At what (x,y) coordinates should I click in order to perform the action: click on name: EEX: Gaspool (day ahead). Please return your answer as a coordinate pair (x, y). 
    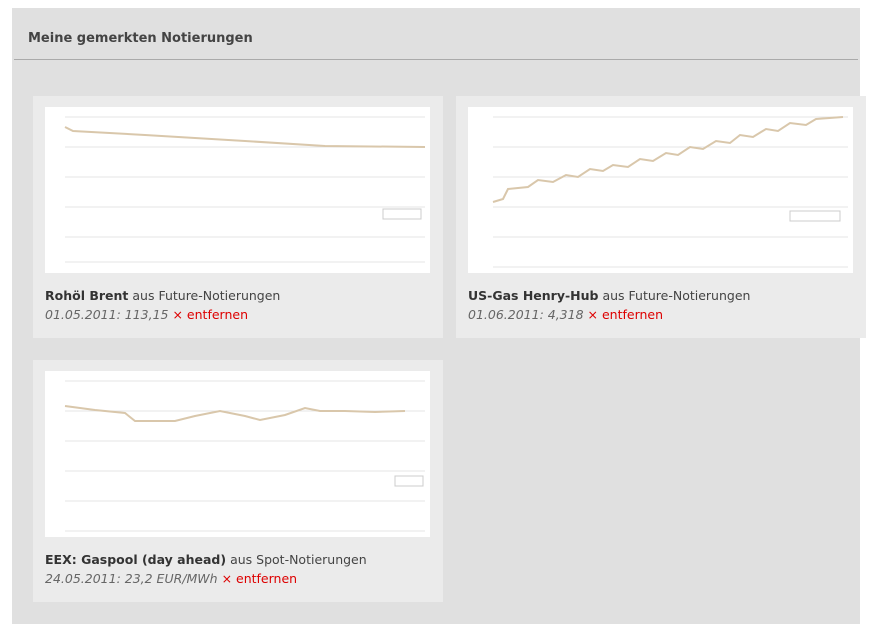
    Looking at the image, I should click on (136, 559).